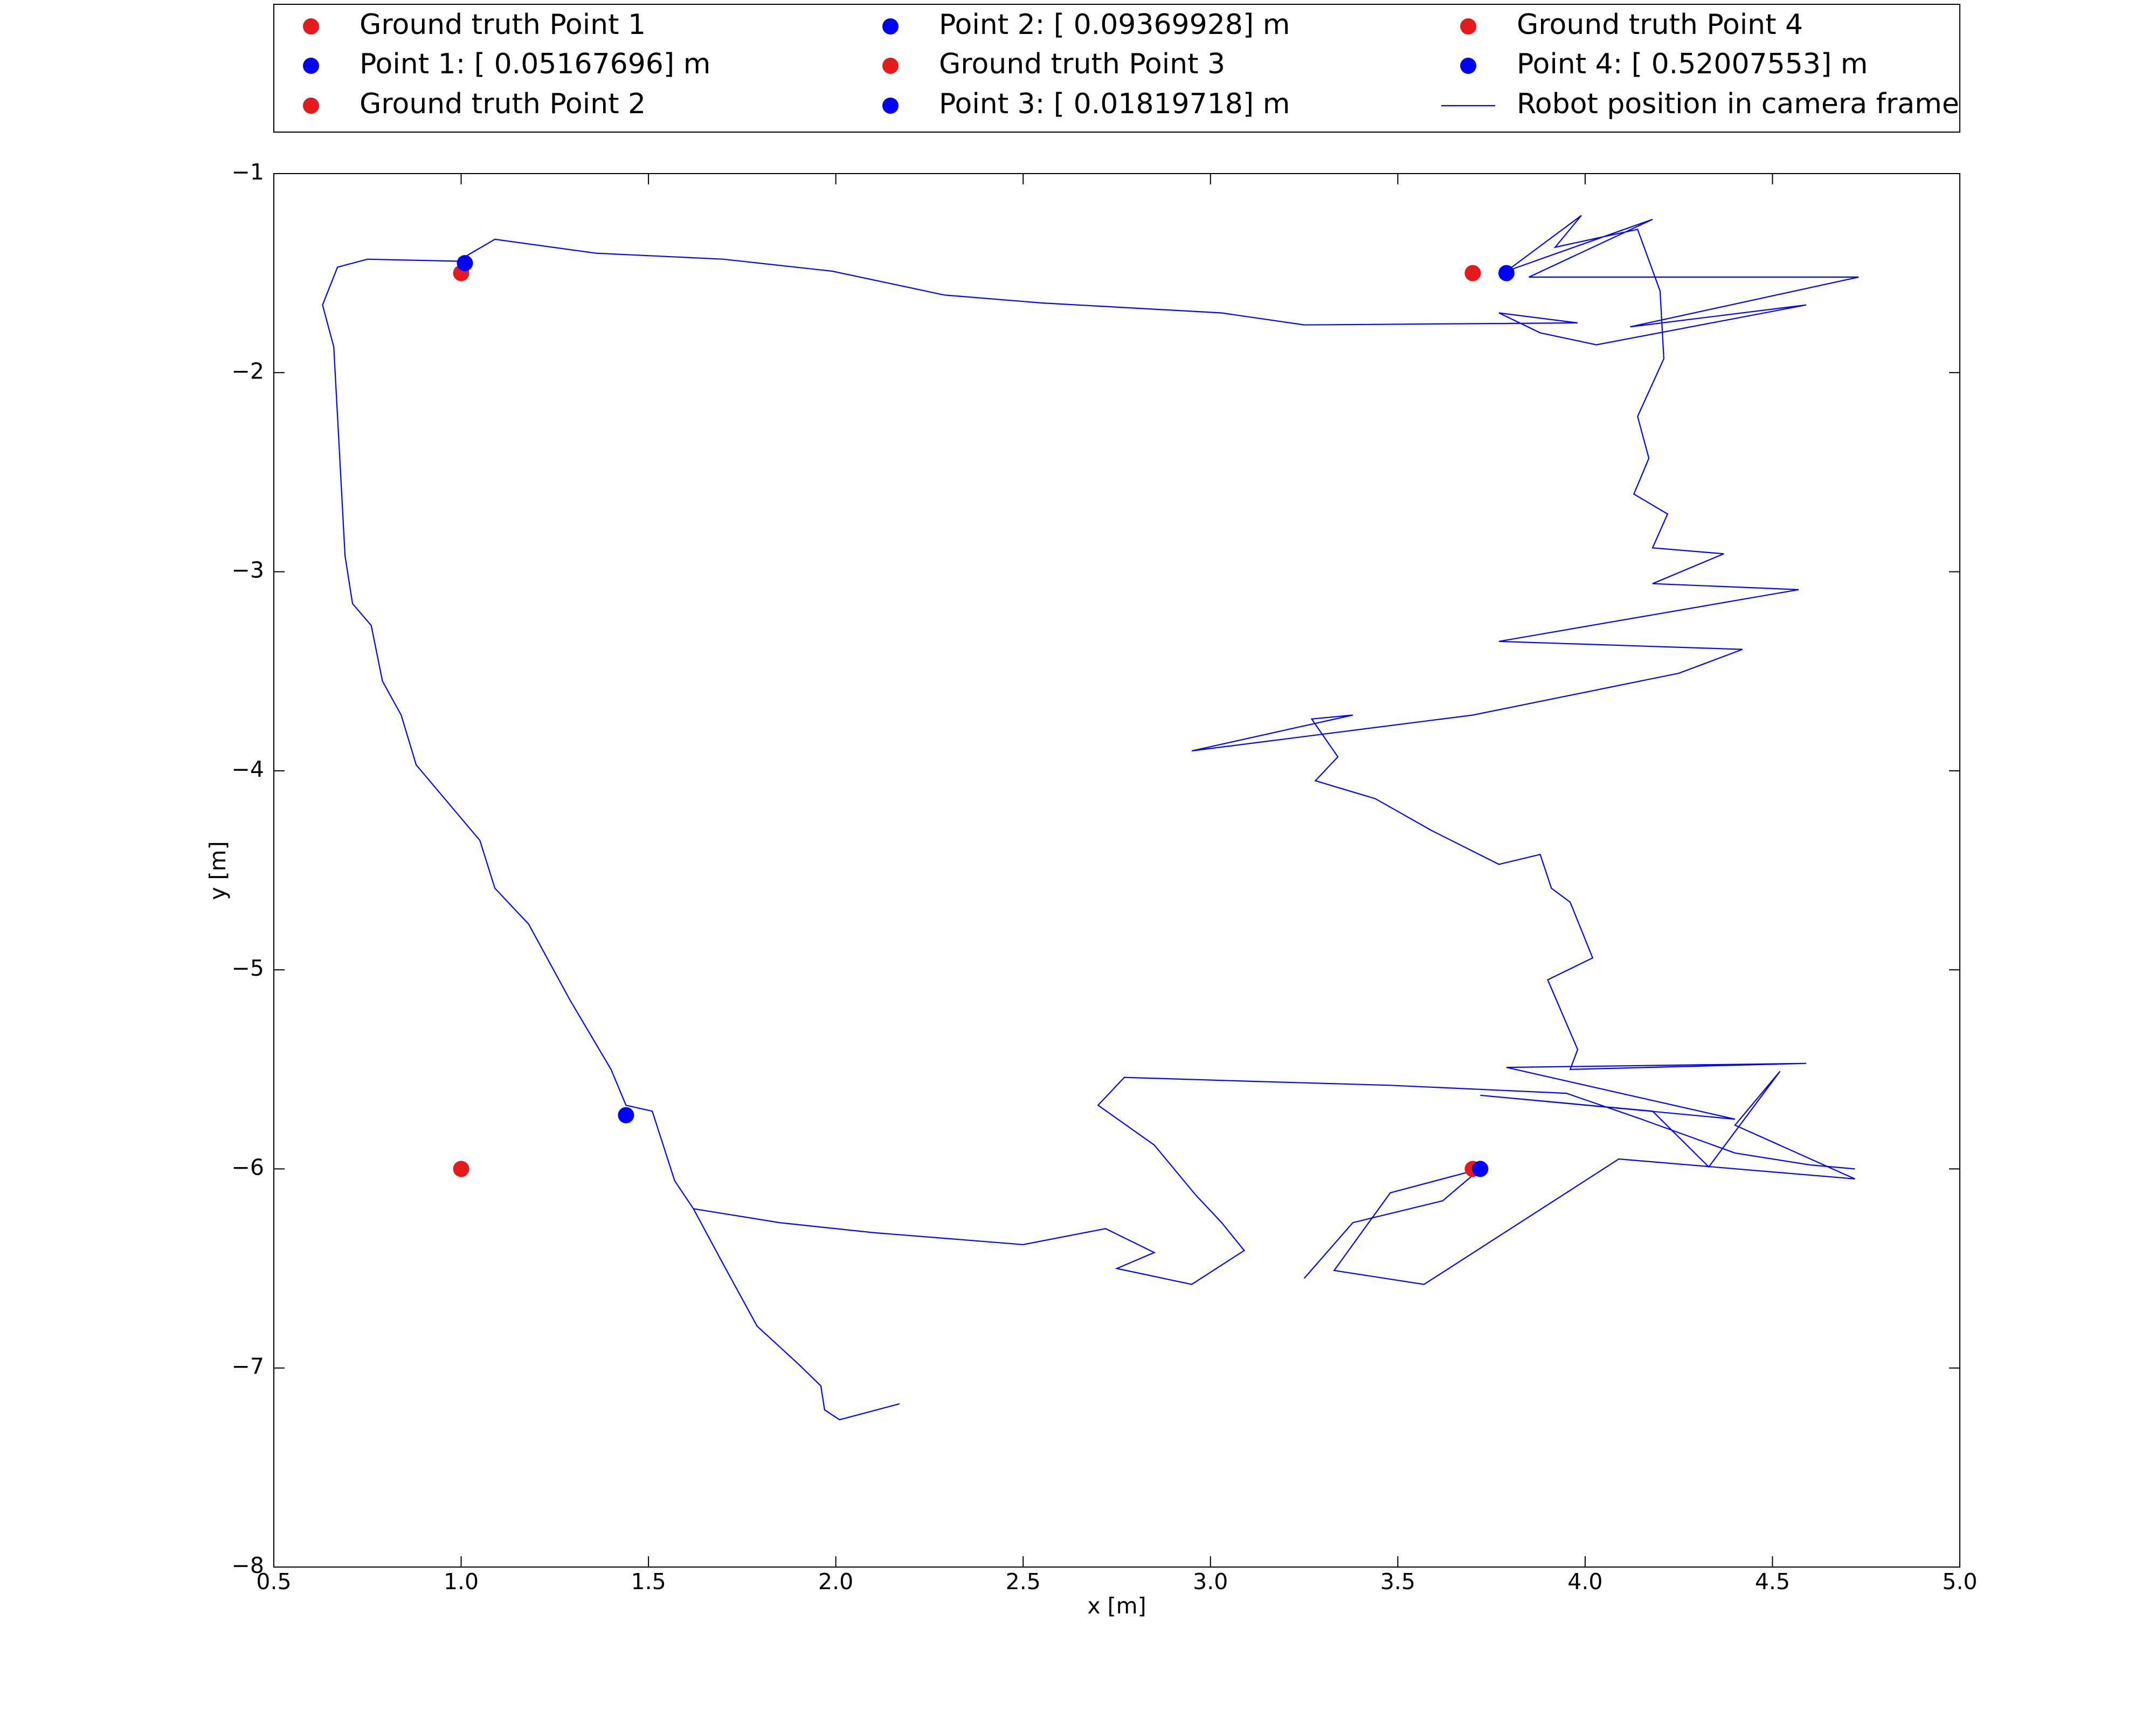  Describe the element at coordinates (248, 1167) in the screenshot. I see `y-tick-label: −6` at that location.